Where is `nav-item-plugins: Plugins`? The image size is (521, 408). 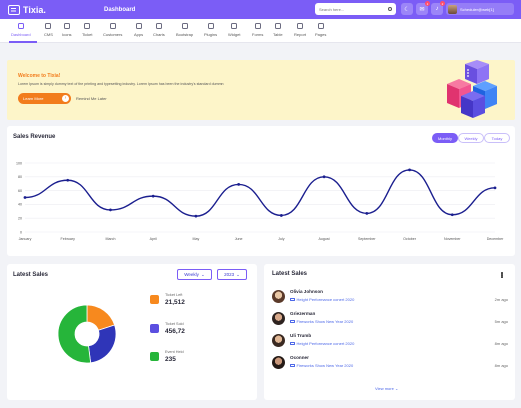 nav-item-plugins: Plugins is located at coordinates (210, 30).